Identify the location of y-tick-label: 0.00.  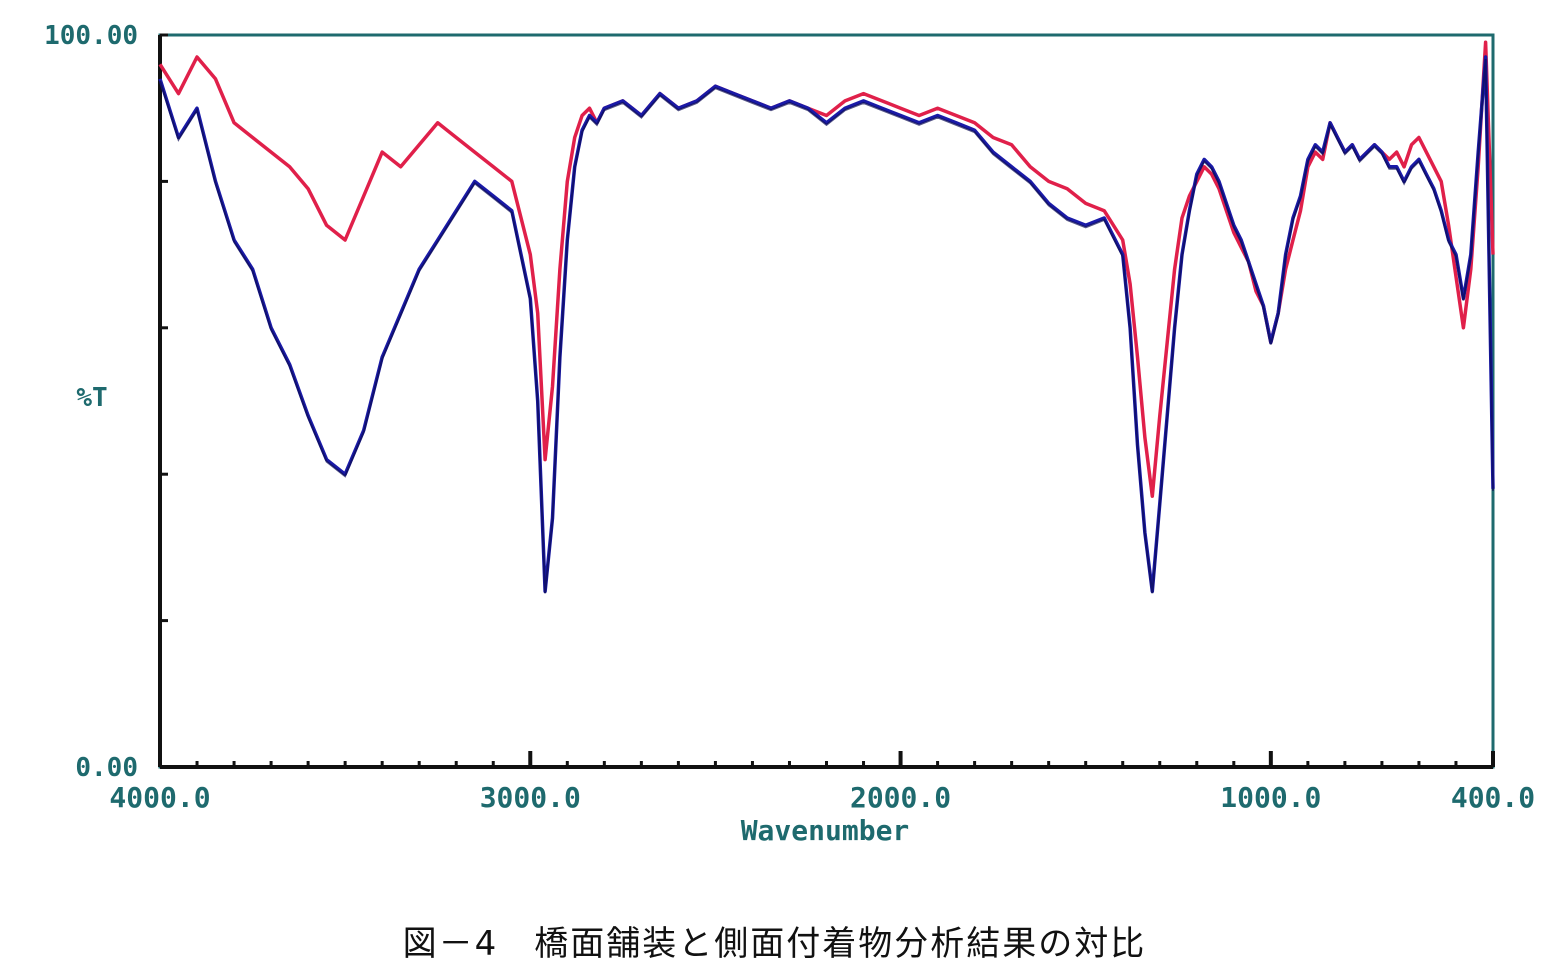
(106, 768).